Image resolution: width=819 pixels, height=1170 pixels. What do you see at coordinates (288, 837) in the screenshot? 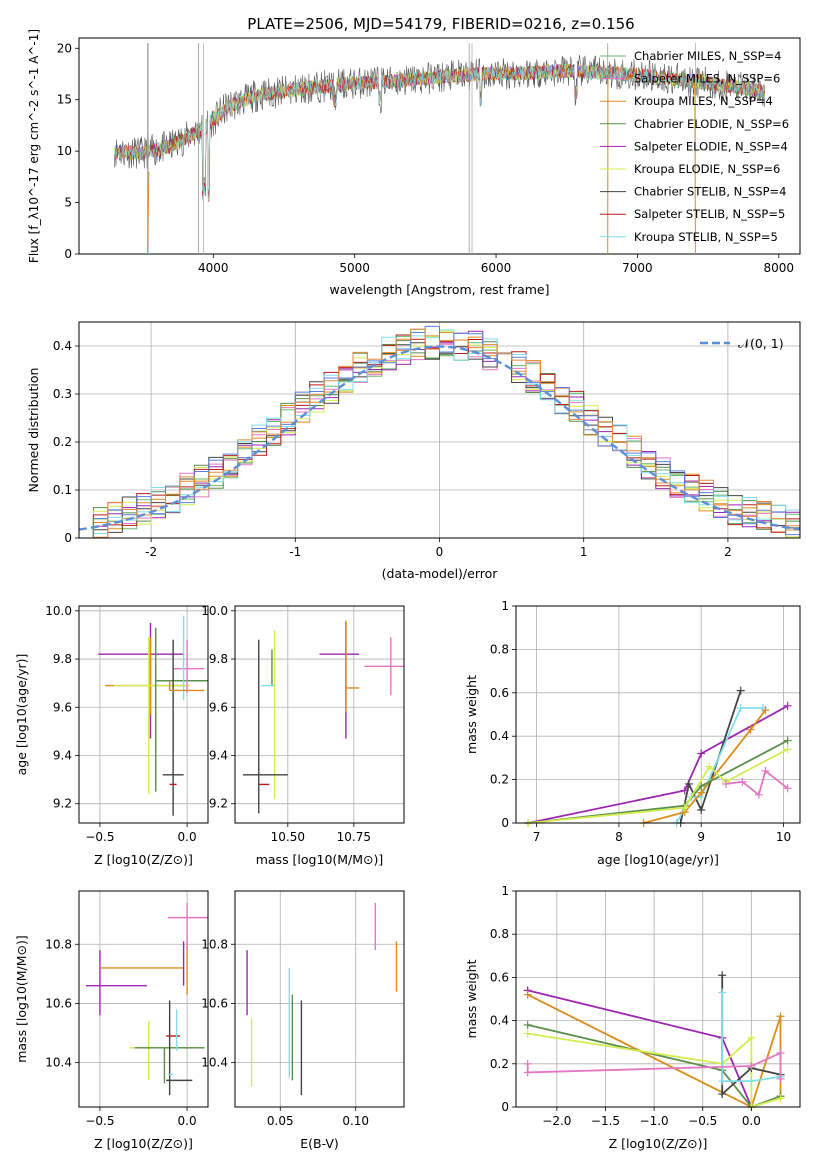
I see `x-tick-label: 10.50` at bounding box center [288, 837].